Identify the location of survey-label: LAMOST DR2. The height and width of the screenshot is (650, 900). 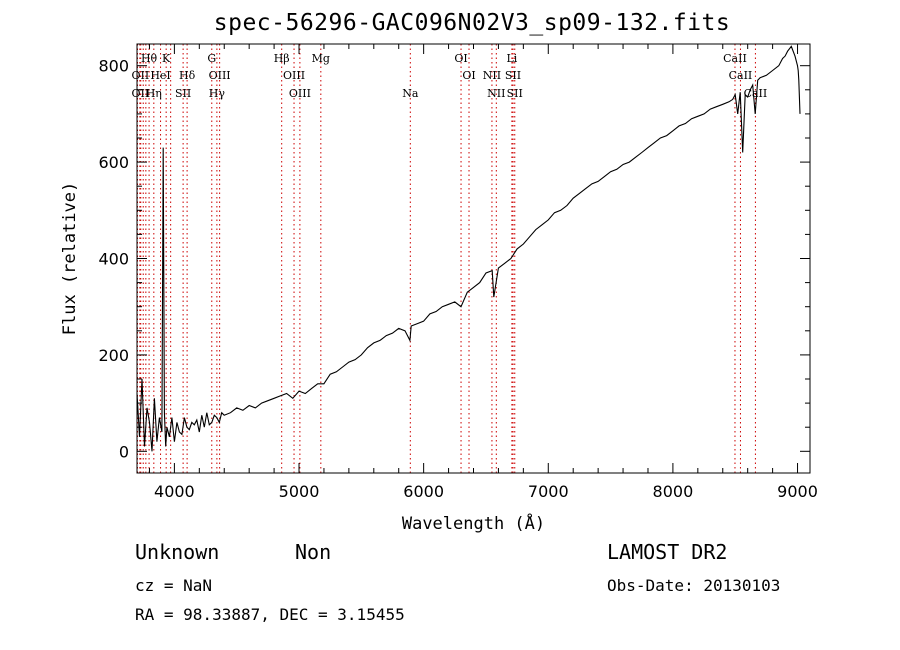
(667, 552).